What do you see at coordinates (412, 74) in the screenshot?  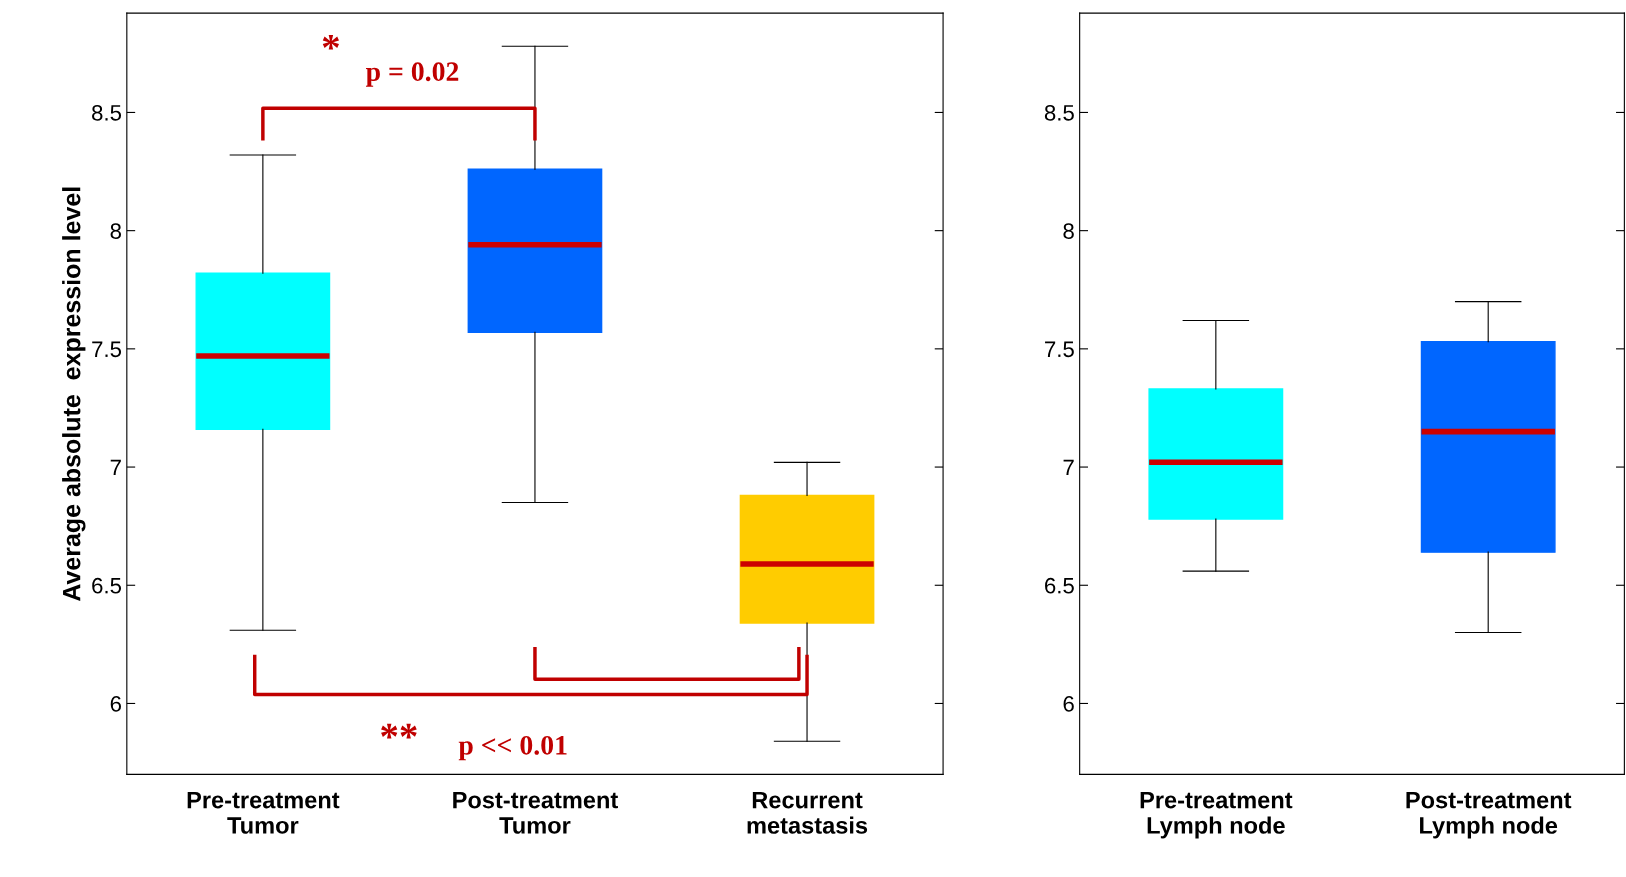 I see `annotation: p = 0.02` at bounding box center [412, 74].